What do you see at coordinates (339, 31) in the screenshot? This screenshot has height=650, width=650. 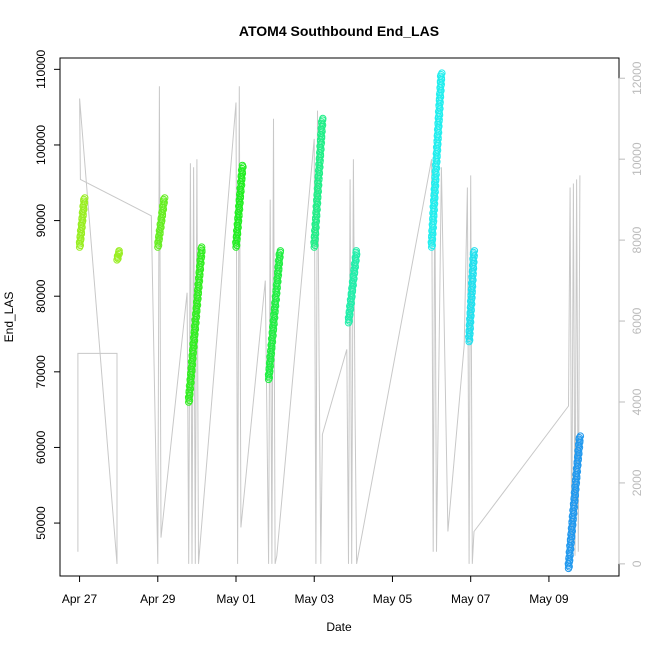 I see `chart-title: ATOM4 Southbound End_LAS` at bounding box center [339, 31].